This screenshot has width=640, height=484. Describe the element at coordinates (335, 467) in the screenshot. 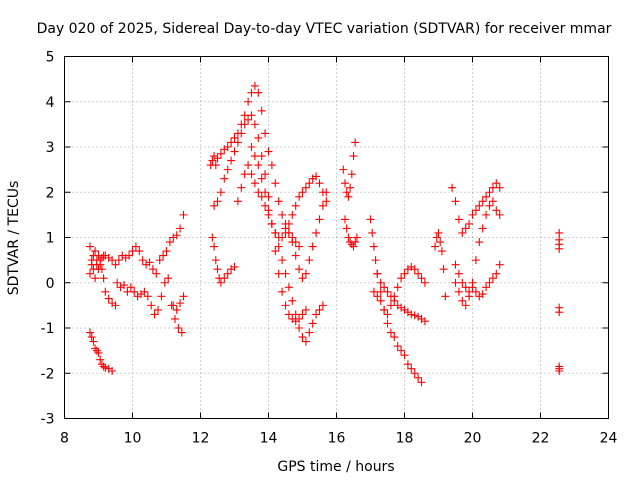

I see `x-axis-label: GPS time / hours` at that location.